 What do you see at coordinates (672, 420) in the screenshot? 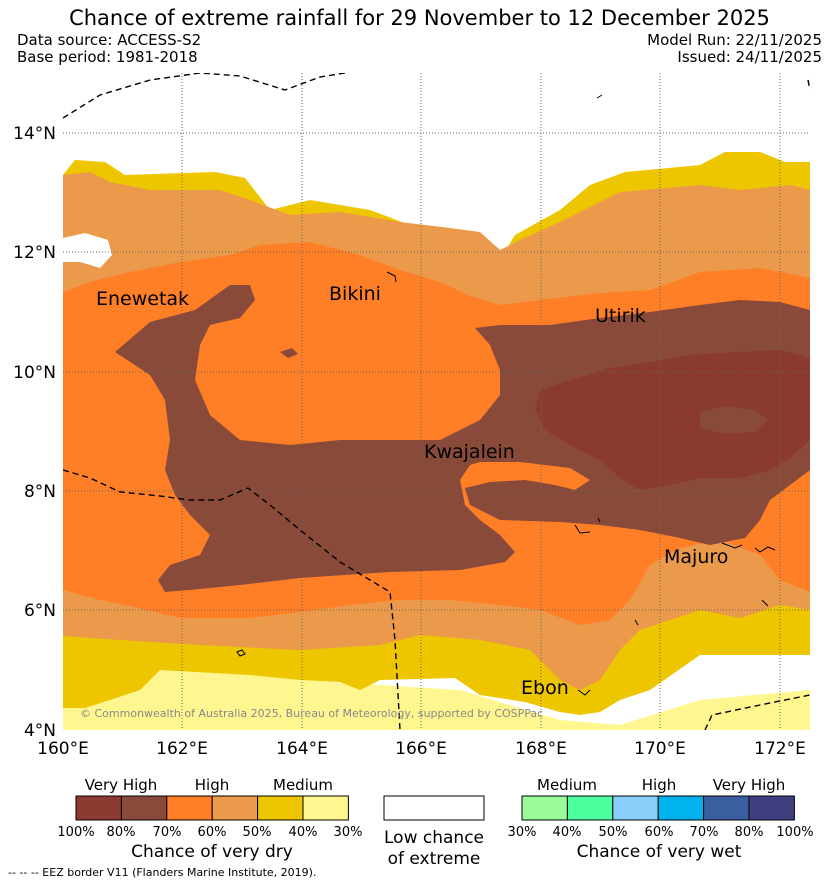
I see `contour-80-100-dry` at bounding box center [672, 420].